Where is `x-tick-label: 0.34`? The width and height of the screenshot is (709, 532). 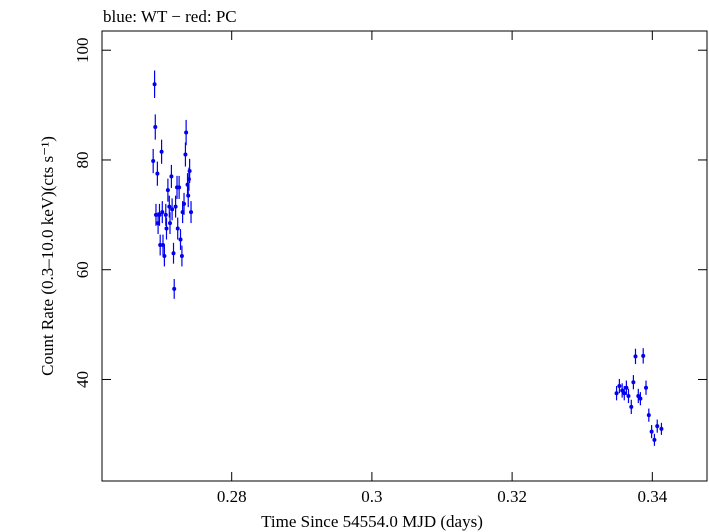
x-tick-label: 0.34 is located at coordinates (652, 496).